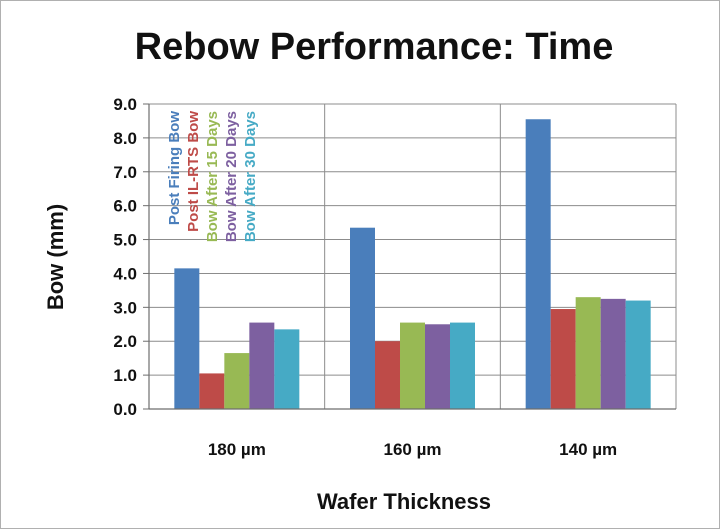 This screenshot has width=720, height=529. What do you see at coordinates (125, 375) in the screenshot?
I see `y-tick-label: 1.0` at bounding box center [125, 375].